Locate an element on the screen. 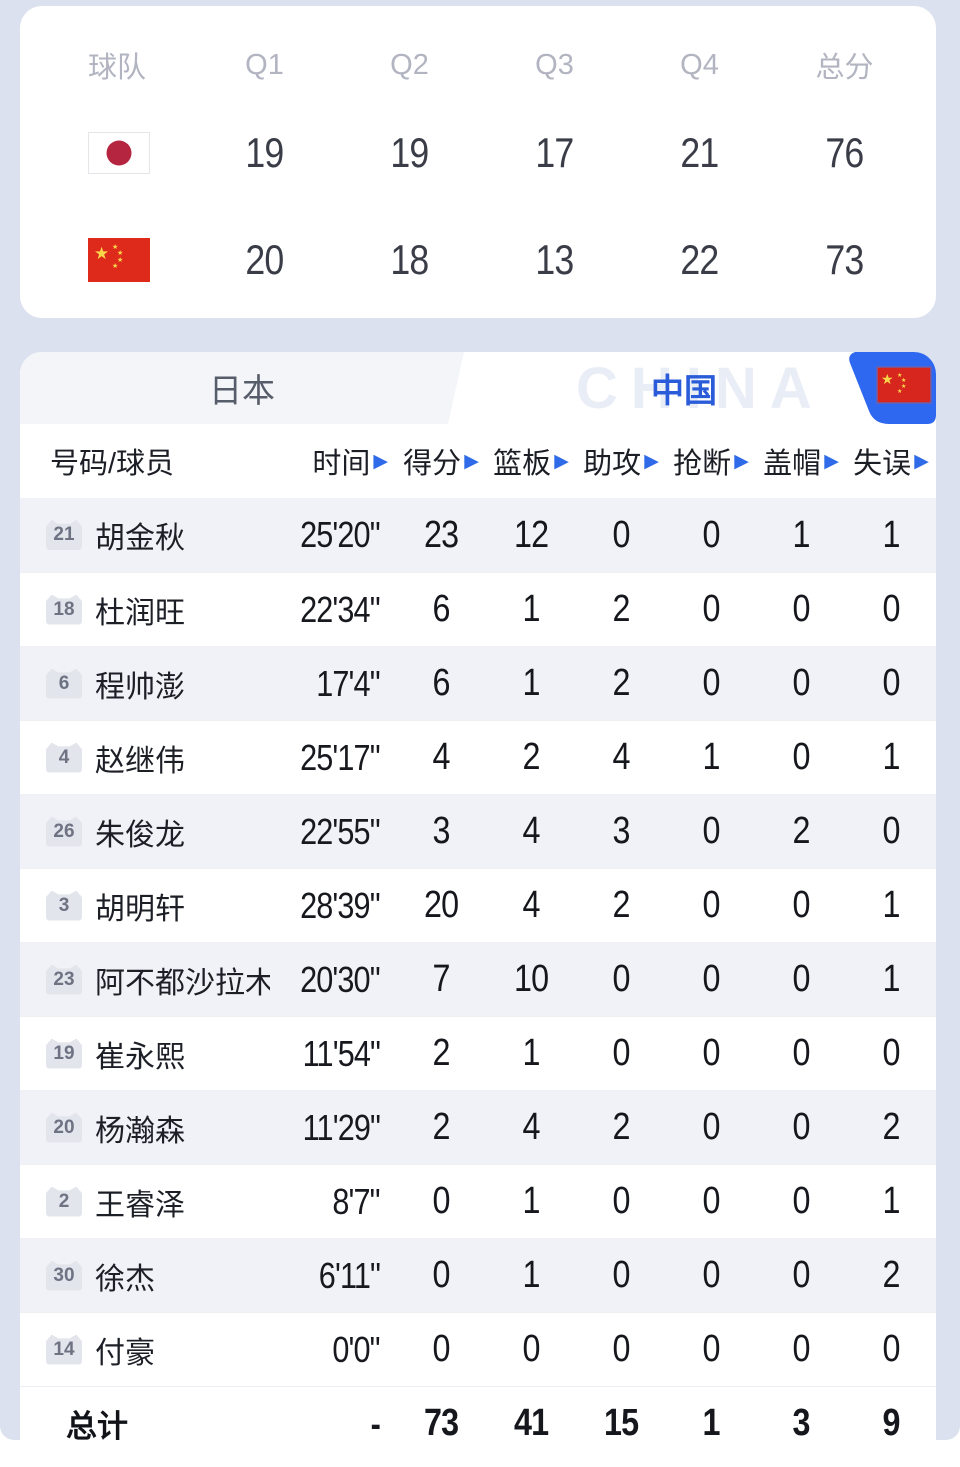 The height and width of the screenshot is (1467, 960). player-name: 付豪 is located at coordinates (125, 1353).